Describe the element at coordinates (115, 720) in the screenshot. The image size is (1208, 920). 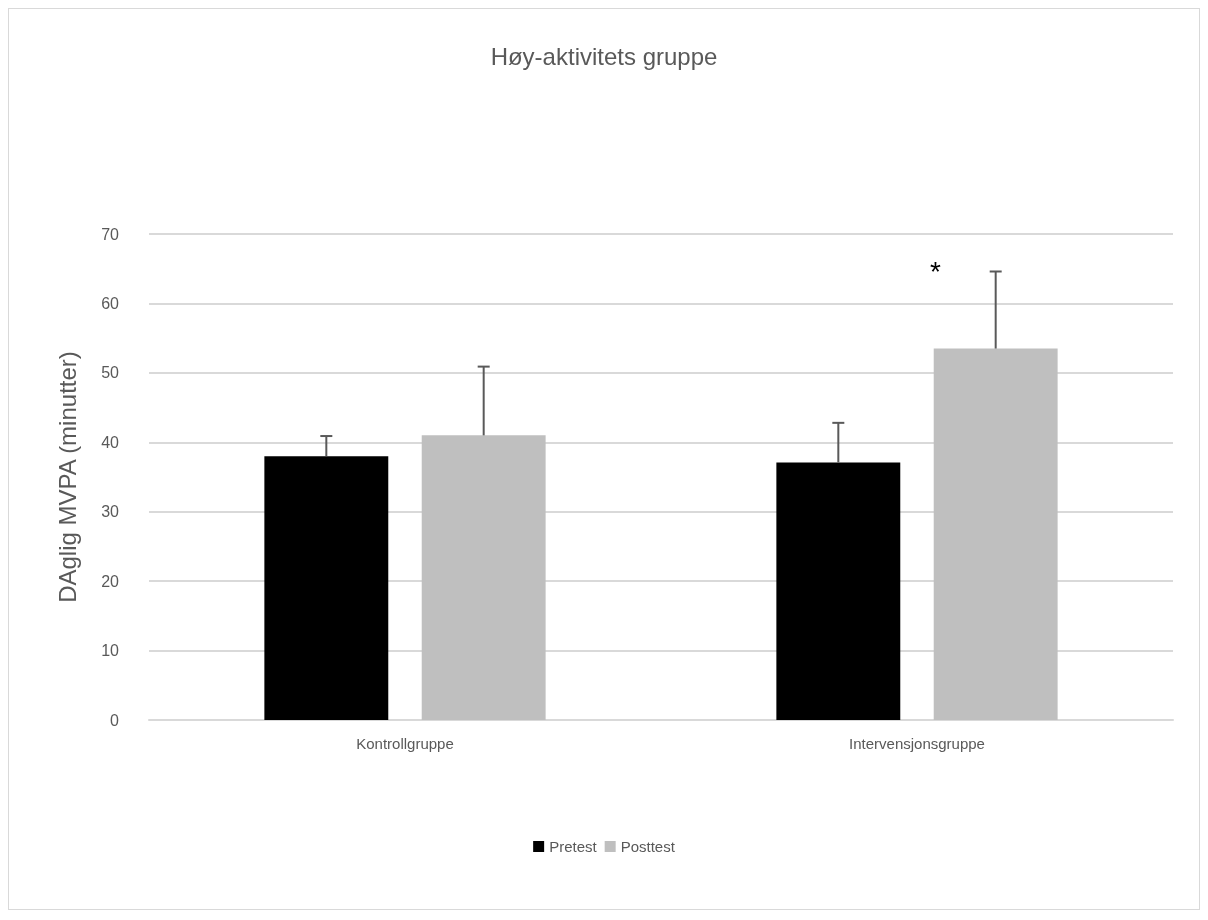
I see `y-tick-label: 0` at that location.